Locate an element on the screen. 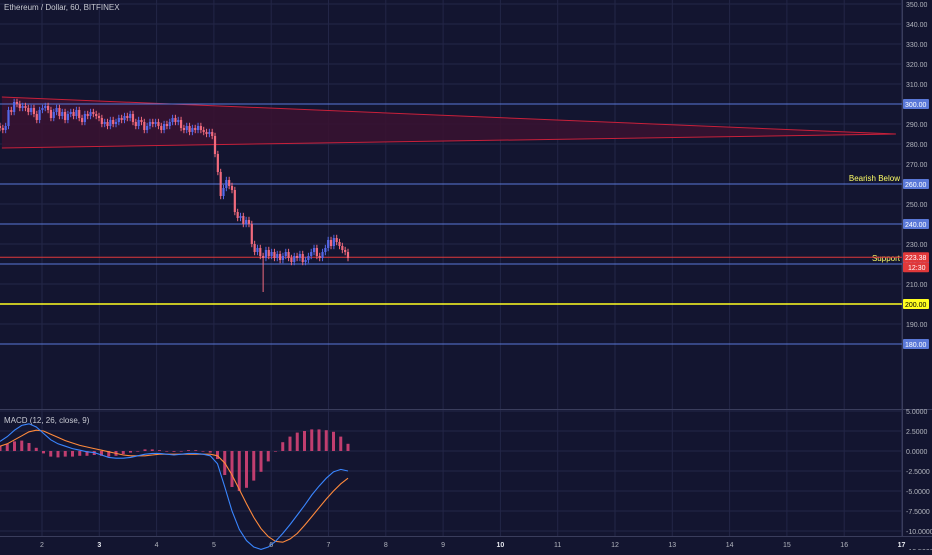 This screenshot has height=555, width=932. price-tick-label: 350.00 is located at coordinates (917, 5).